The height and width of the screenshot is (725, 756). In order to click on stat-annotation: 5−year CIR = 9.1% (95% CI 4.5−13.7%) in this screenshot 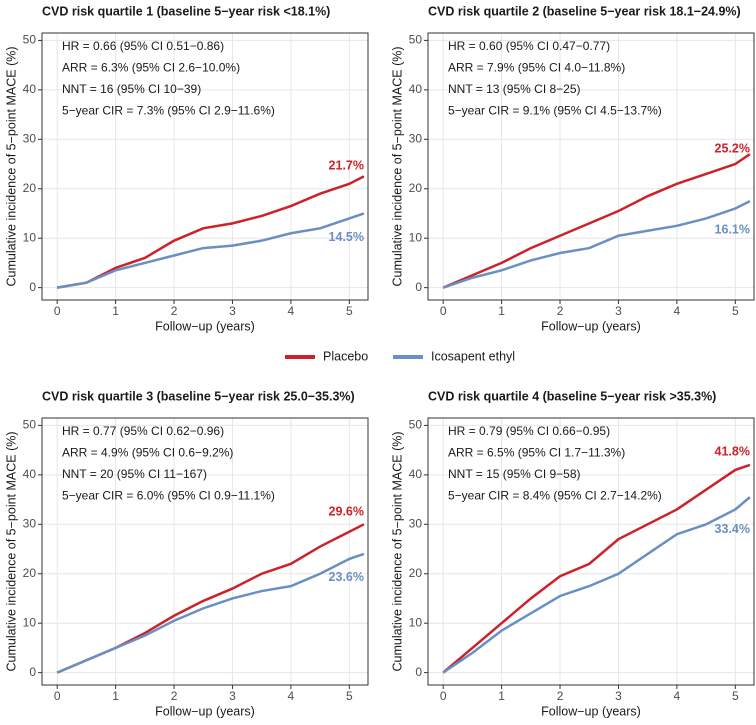, I will do `click(555, 111)`.